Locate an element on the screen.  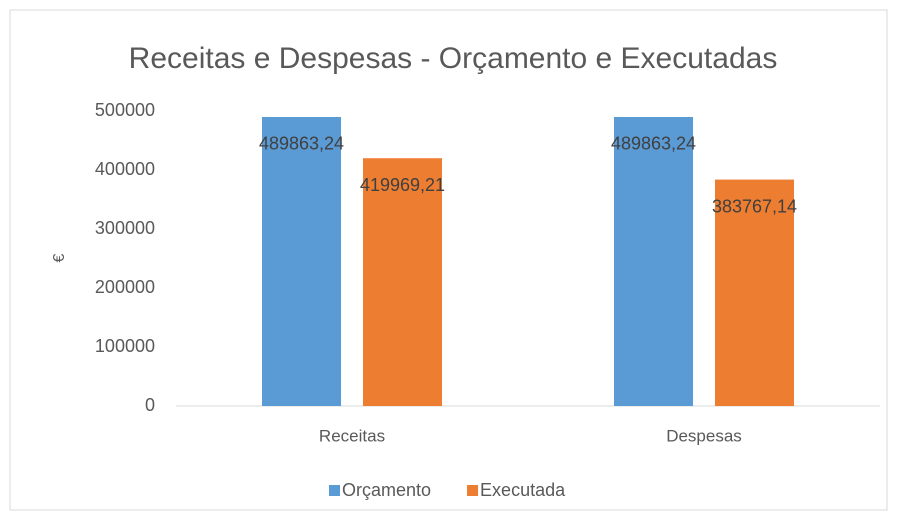
y-tick-label: 400000 is located at coordinates (125, 169).